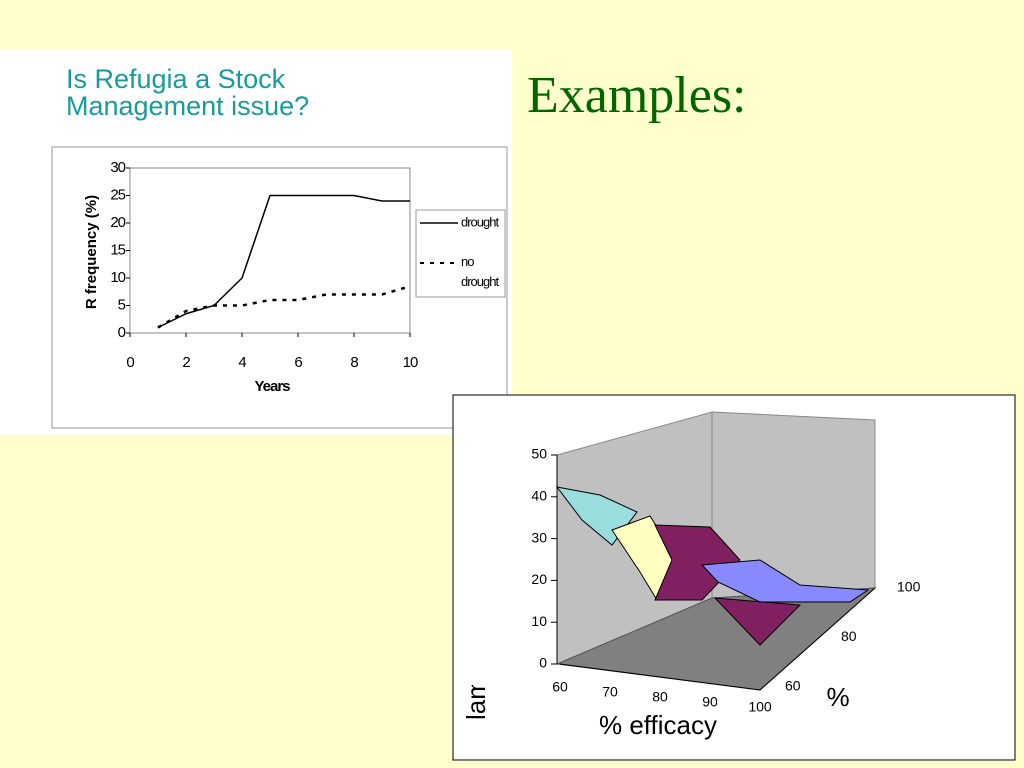  Describe the element at coordinates (354, 362) in the screenshot. I see `x-tick-label: 8` at that location.